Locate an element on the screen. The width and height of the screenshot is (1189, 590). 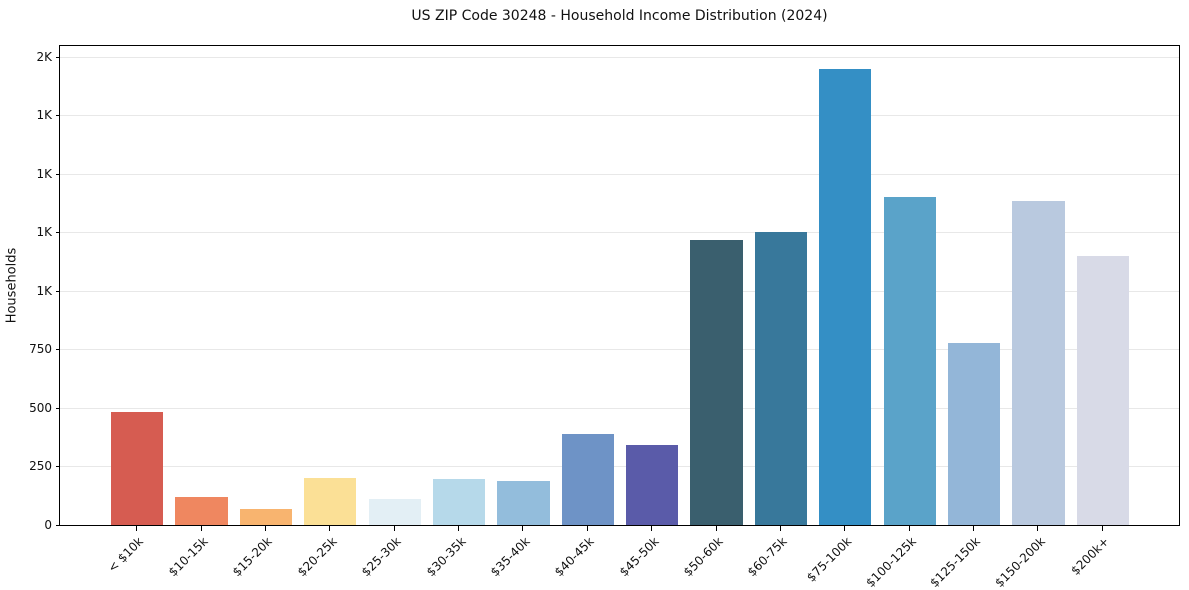
x-tick-label: $125-150k is located at coordinates (955, 562).